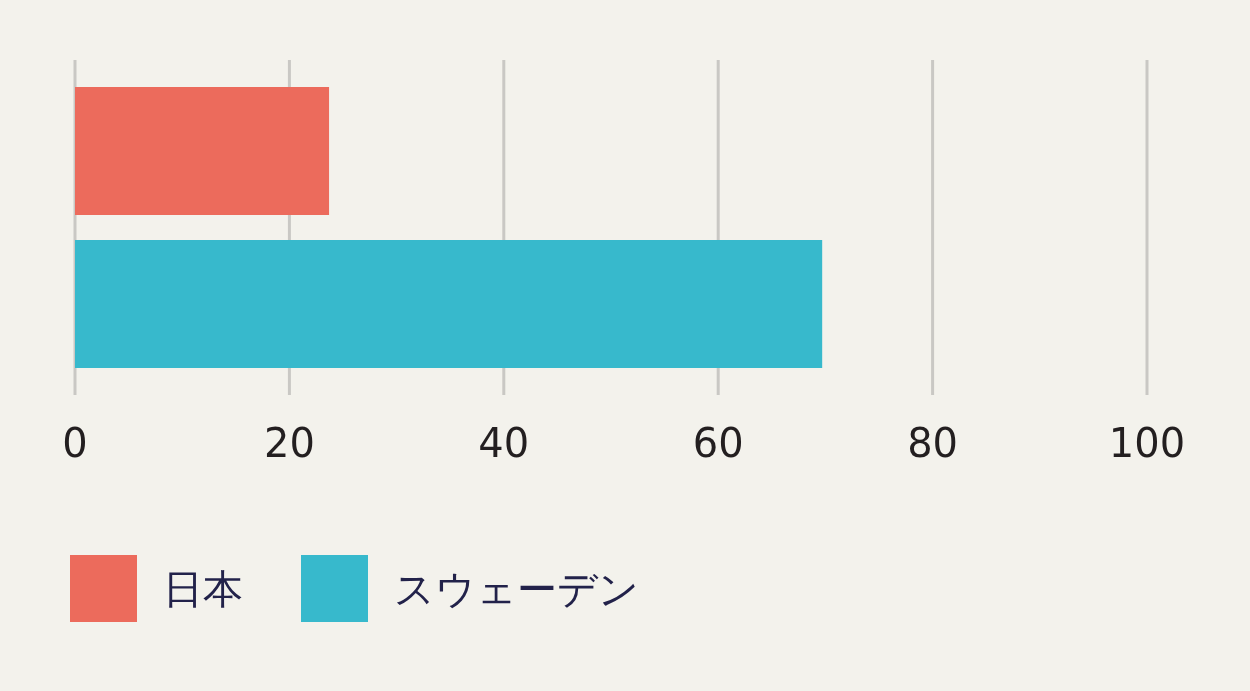  What do you see at coordinates (203, 589) in the screenshot?
I see `legend-label: 日本` at bounding box center [203, 589].